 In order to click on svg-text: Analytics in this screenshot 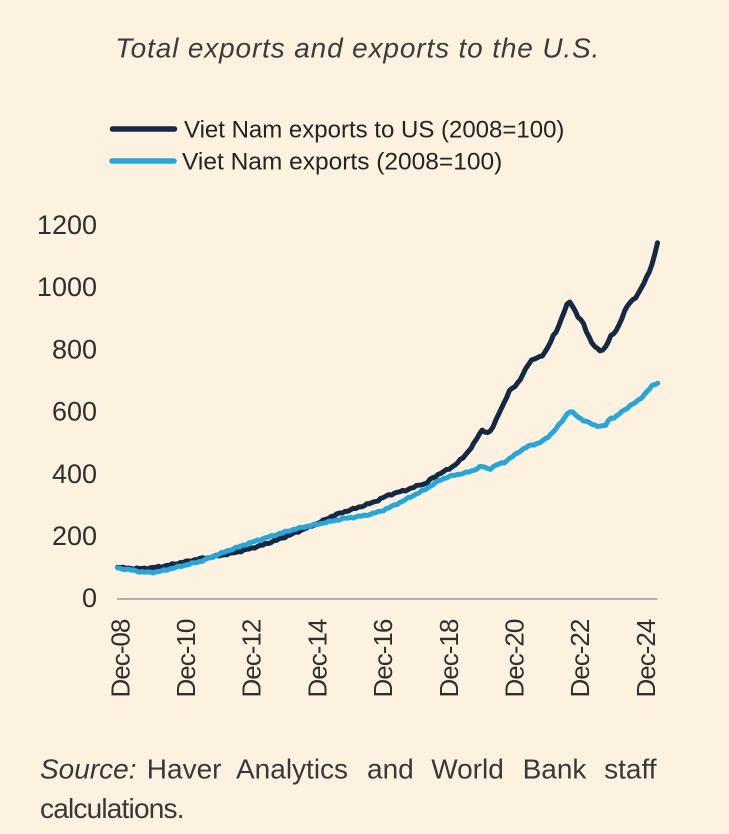, I will do `click(292, 769)`.